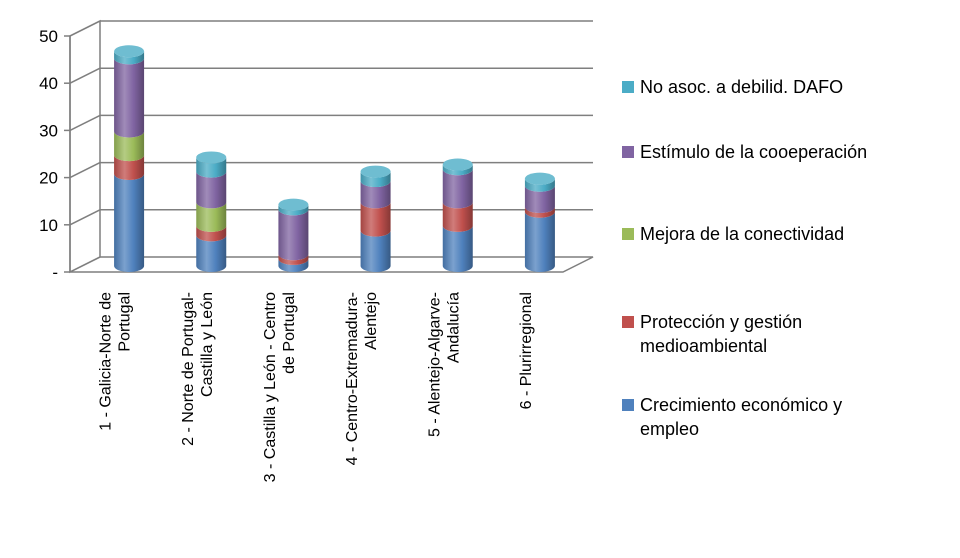  Describe the element at coordinates (55, 154) in the screenshot. I see `y-axis-ticks: - 10 20 30 40 50` at that location.